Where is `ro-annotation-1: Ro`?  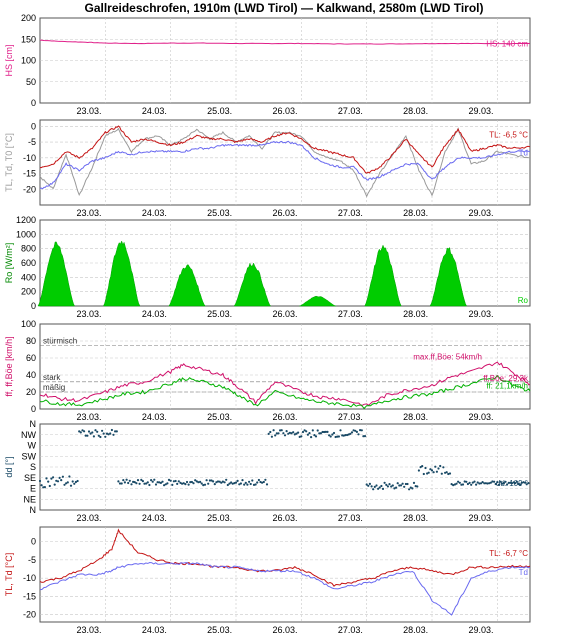
ro-annotation-1: Ro is located at coordinates (523, 300).